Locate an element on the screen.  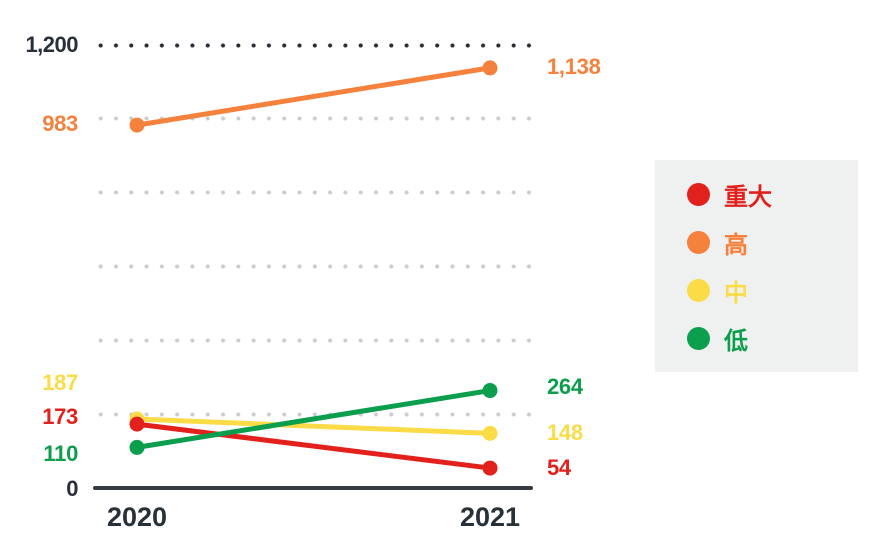
legend-dot-low is located at coordinates (698, 338).